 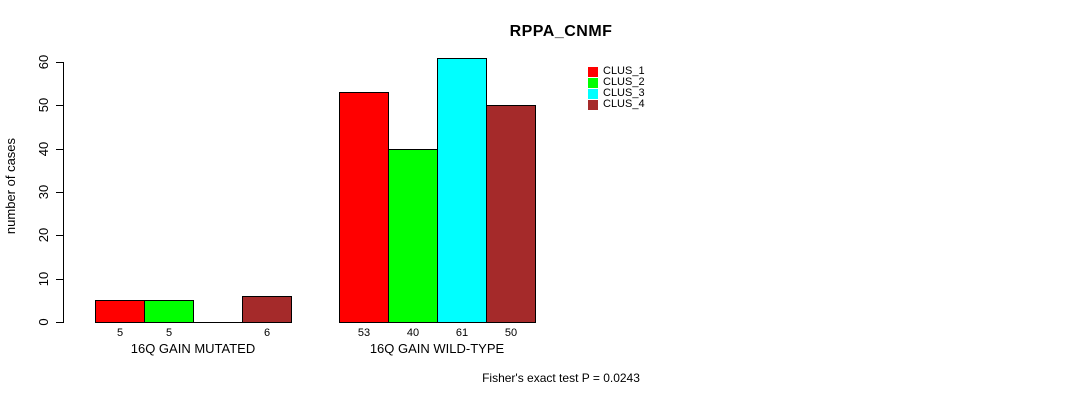 What do you see at coordinates (462, 190) in the screenshot?
I see `bar-clus_3-wildtype` at bounding box center [462, 190].